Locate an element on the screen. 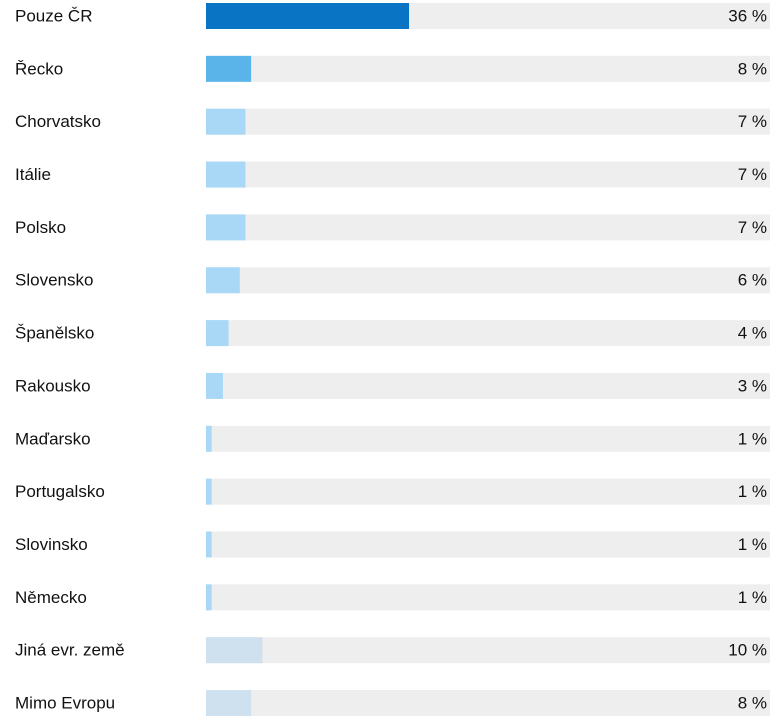 The height and width of the screenshot is (716, 771). category-label: Itálie is located at coordinates (33, 174).